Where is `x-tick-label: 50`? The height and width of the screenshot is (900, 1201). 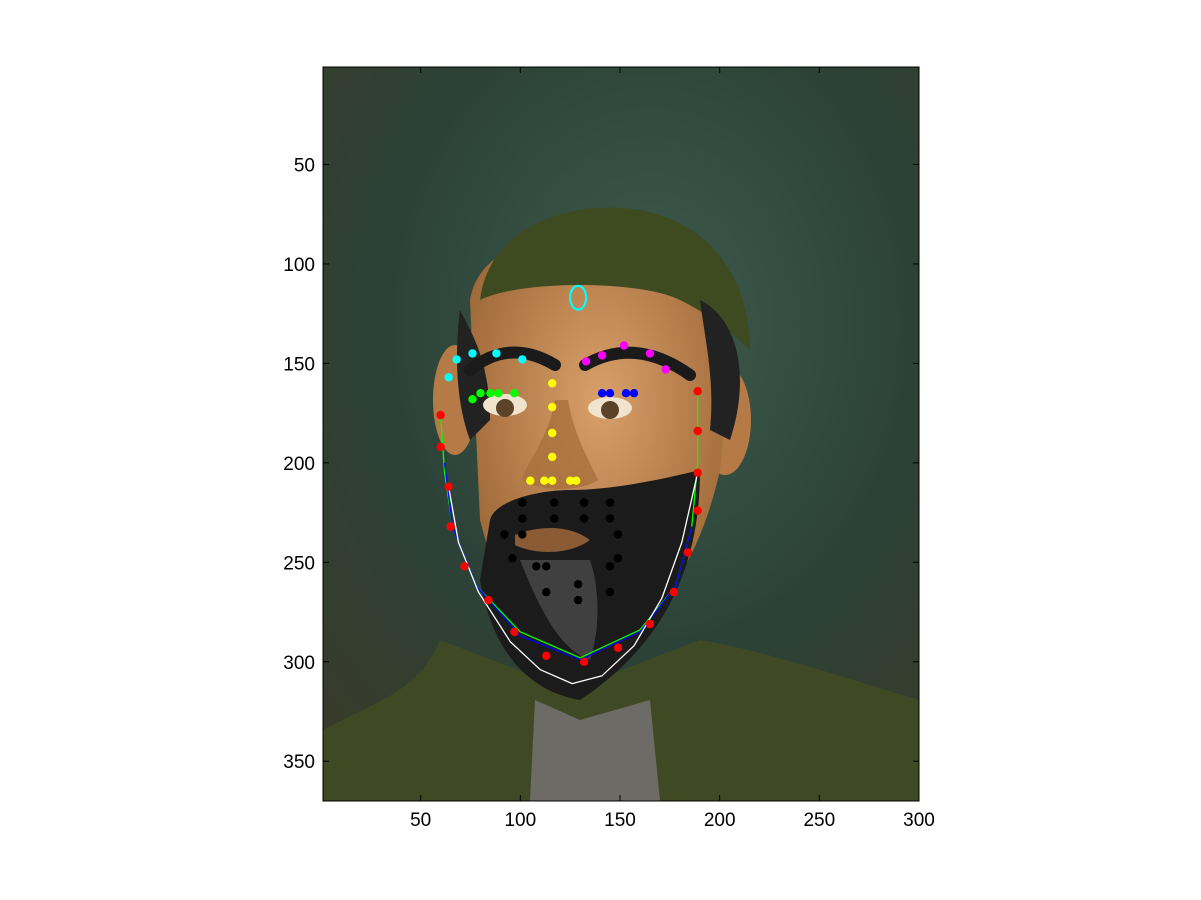
x-tick-label: 50 is located at coordinates (420, 820).